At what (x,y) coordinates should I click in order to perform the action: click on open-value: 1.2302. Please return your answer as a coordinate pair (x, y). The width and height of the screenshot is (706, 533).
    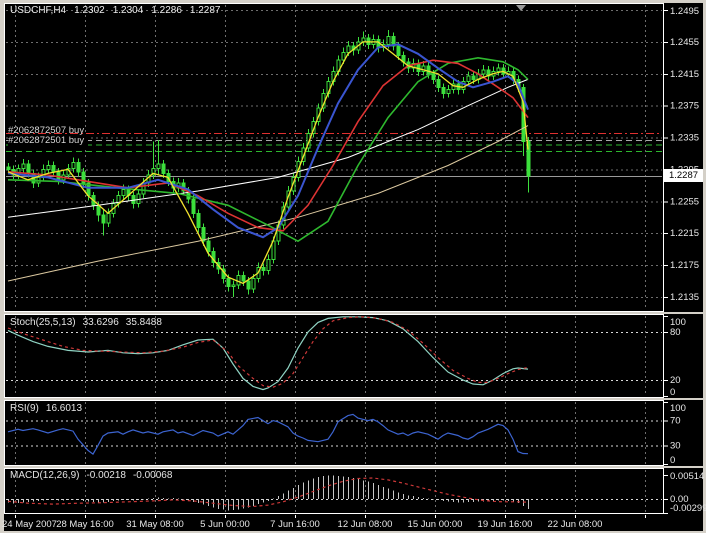
    Looking at the image, I should click on (89, 10).